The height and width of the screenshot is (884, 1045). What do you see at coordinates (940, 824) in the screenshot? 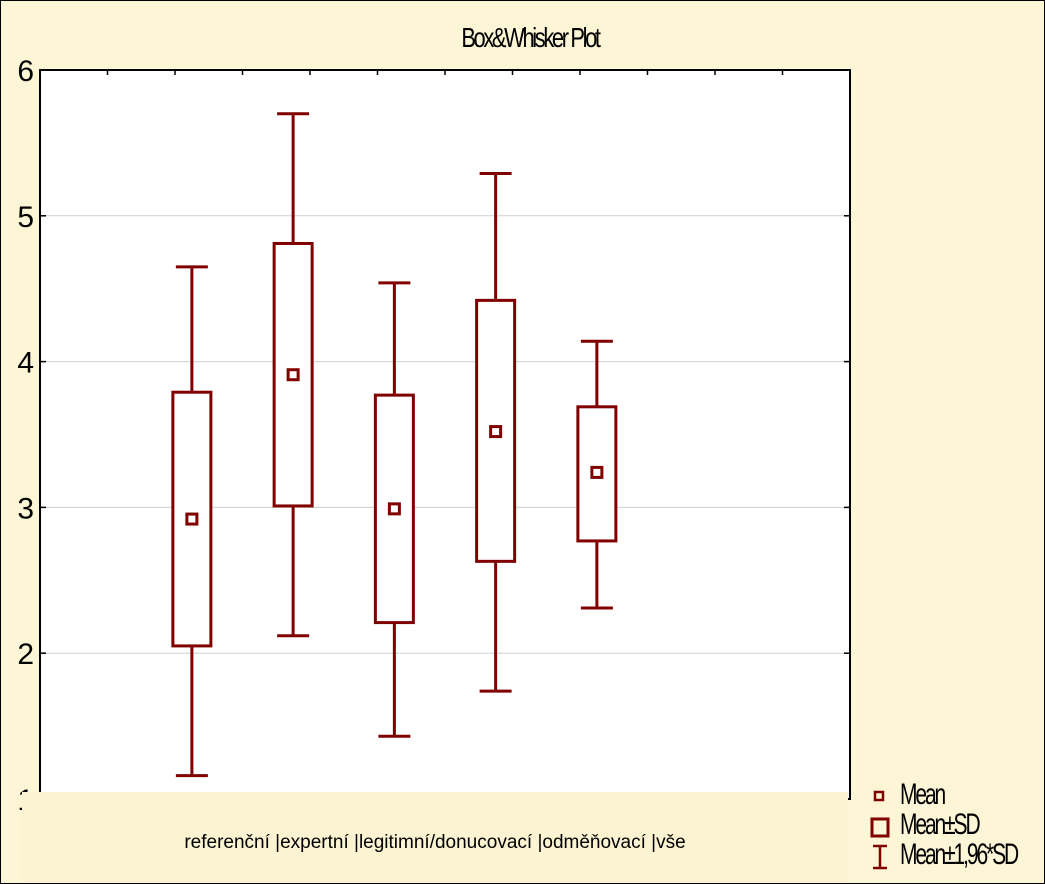
I see `legend-label: Mean±SD` at bounding box center [940, 824].